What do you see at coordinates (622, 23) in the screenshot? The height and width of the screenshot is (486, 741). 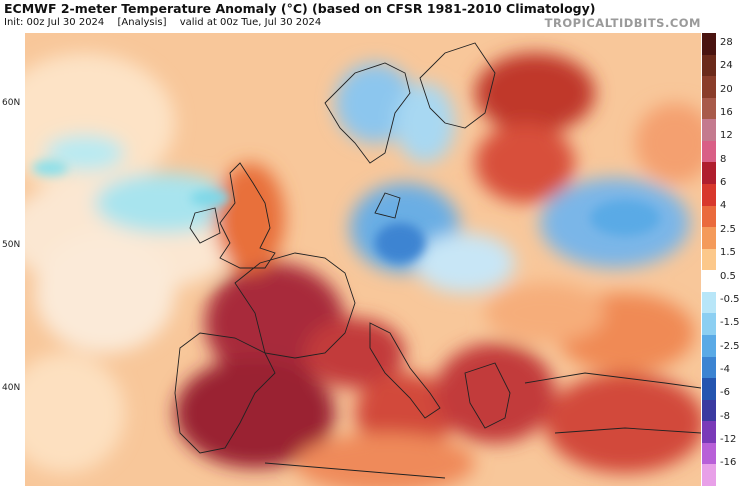 I see `brand-watermark: TROPICALTIDBITS.COM` at bounding box center [622, 23].